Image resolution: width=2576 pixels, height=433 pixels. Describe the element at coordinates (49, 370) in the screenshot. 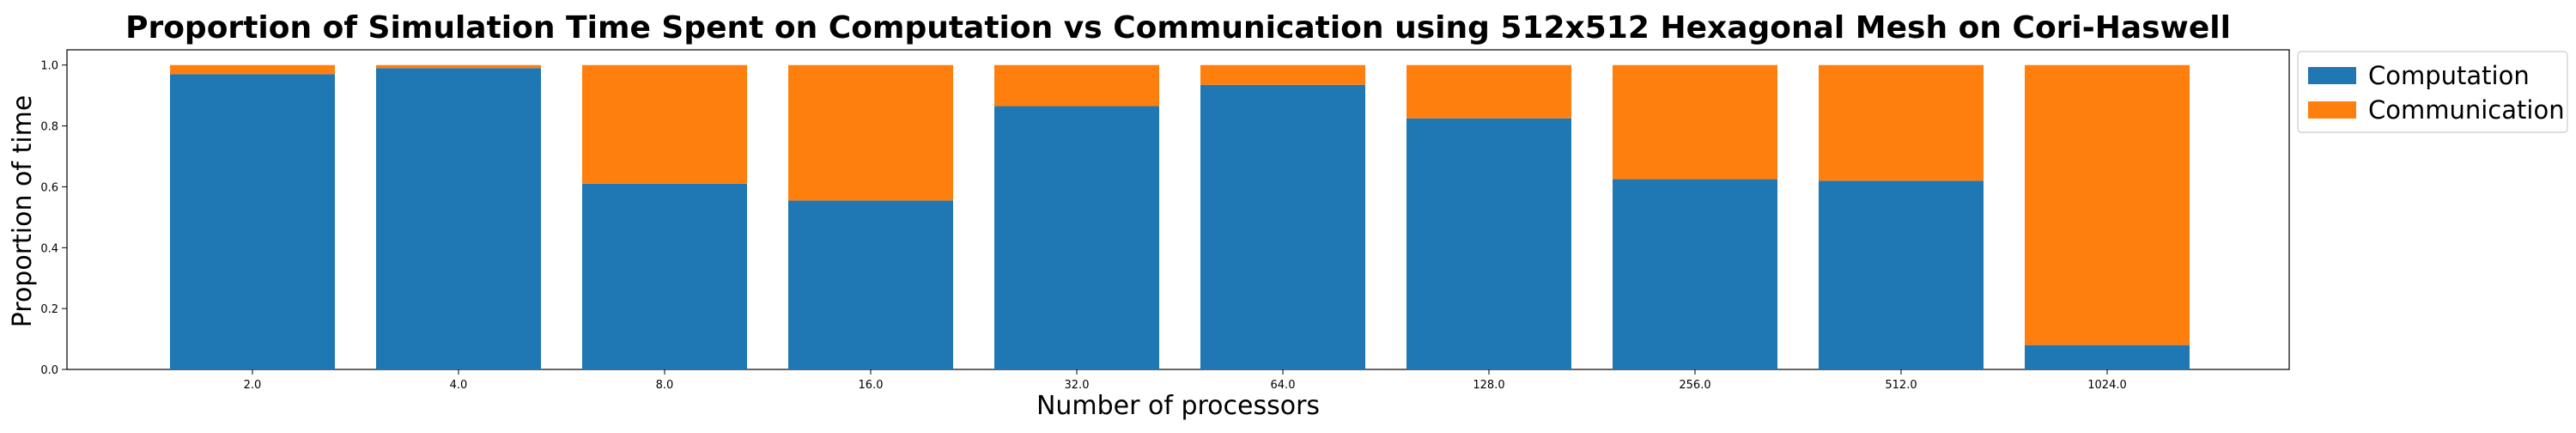

I see `y-tick-label: 0.0` at that location.